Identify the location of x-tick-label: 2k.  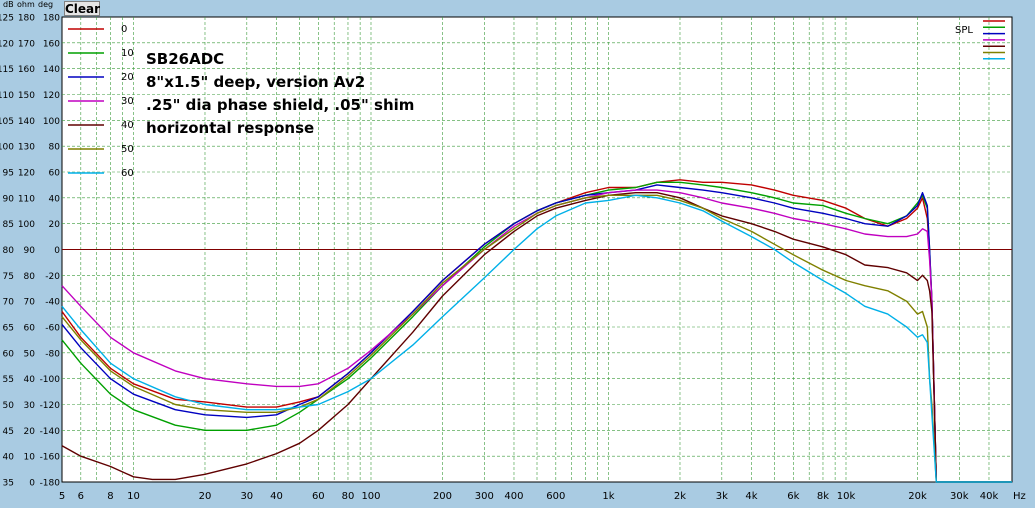
(680, 496).